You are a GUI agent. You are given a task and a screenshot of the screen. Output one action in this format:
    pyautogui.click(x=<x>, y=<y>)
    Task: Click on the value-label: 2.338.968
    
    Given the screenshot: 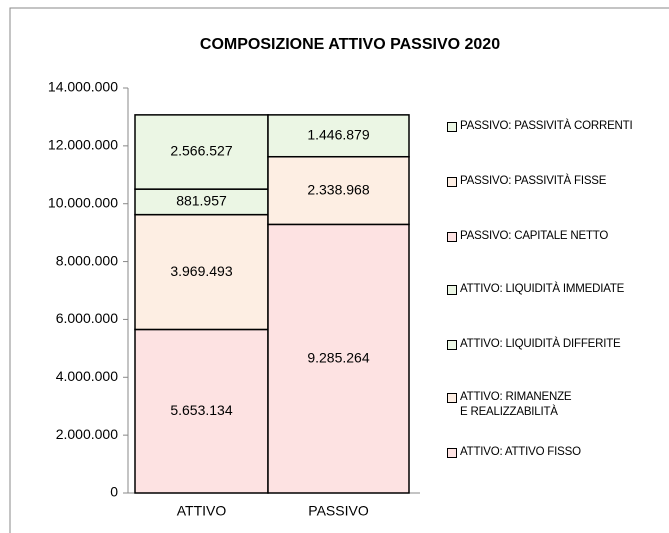 What is the action you would take?
    pyautogui.click(x=338, y=189)
    